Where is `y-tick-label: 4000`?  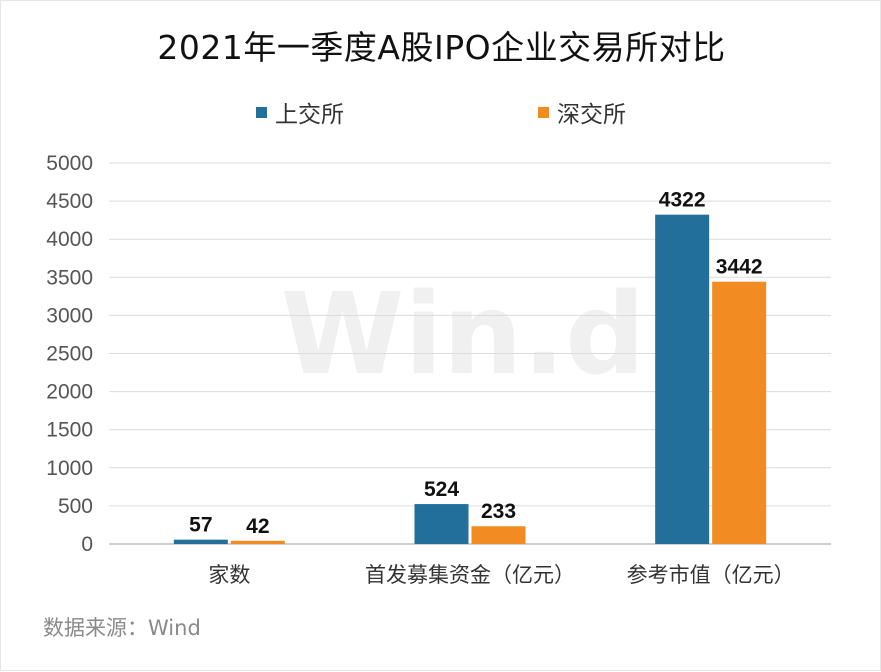
y-tick-label: 4000 is located at coordinates (69, 239).